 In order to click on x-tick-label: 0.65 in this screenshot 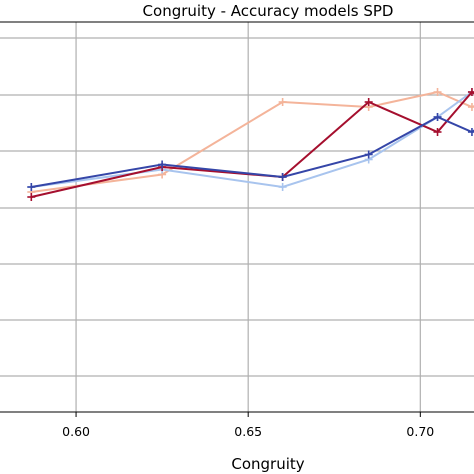, I will do `click(248, 431)`.